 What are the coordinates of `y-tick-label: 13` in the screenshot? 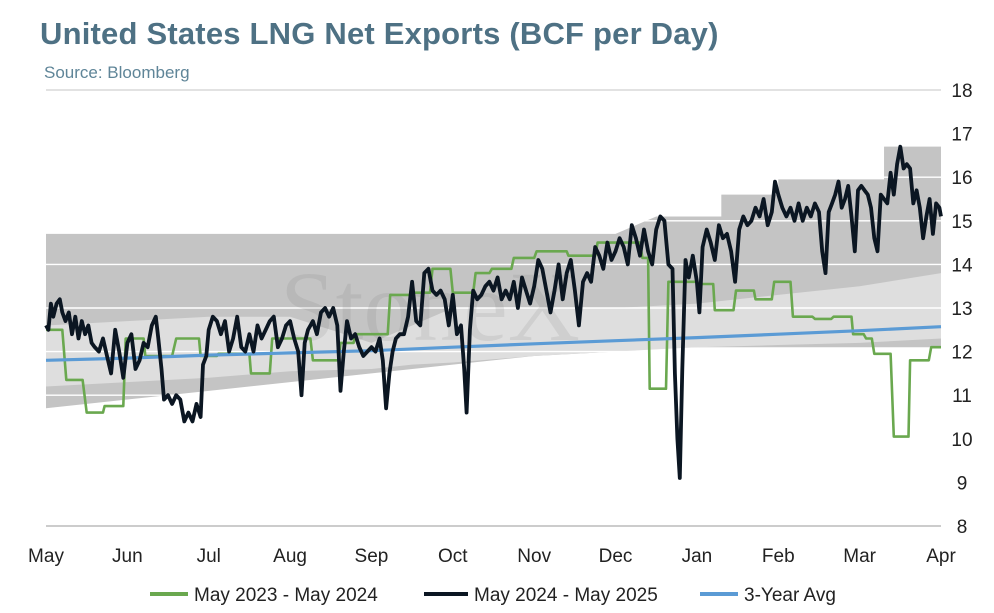 It's located at (961, 309).